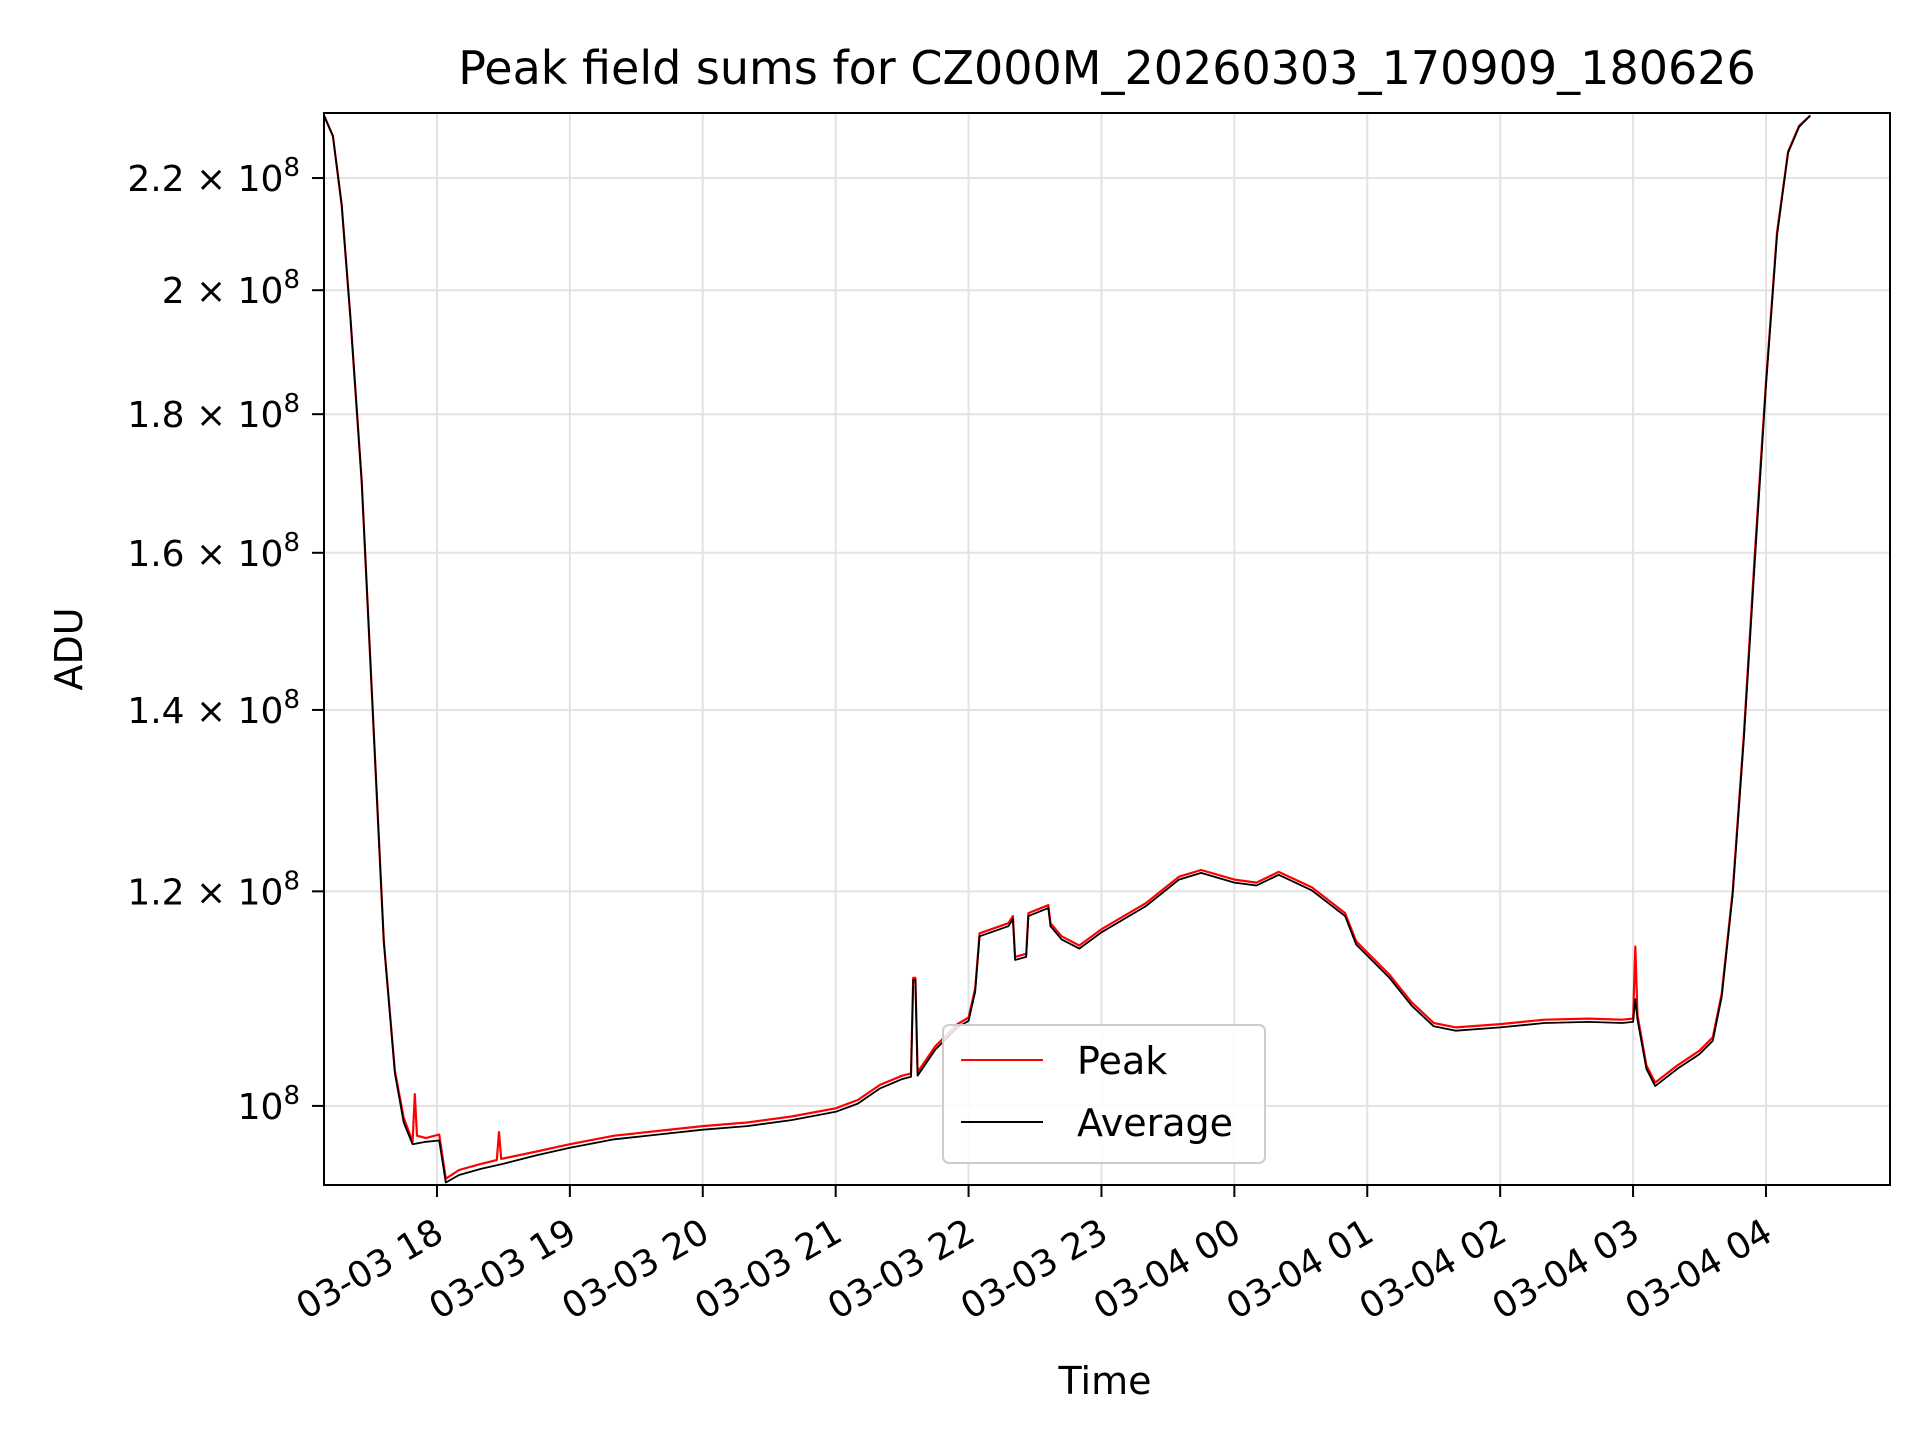 Image resolution: width=1920 pixels, height=1440 pixels. Describe the element at coordinates (1155, 1123) in the screenshot. I see `legend-label-average: Average` at that location.